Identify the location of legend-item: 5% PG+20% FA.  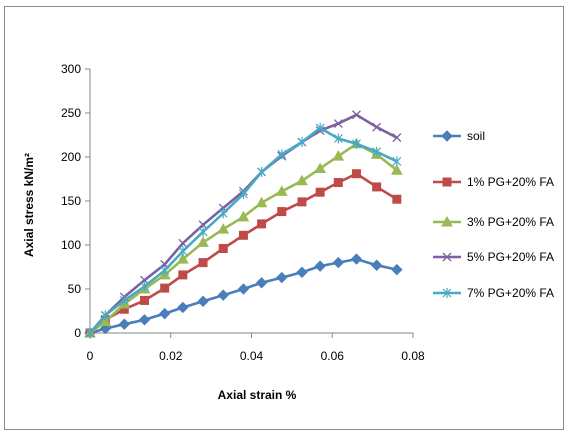
(493, 257).